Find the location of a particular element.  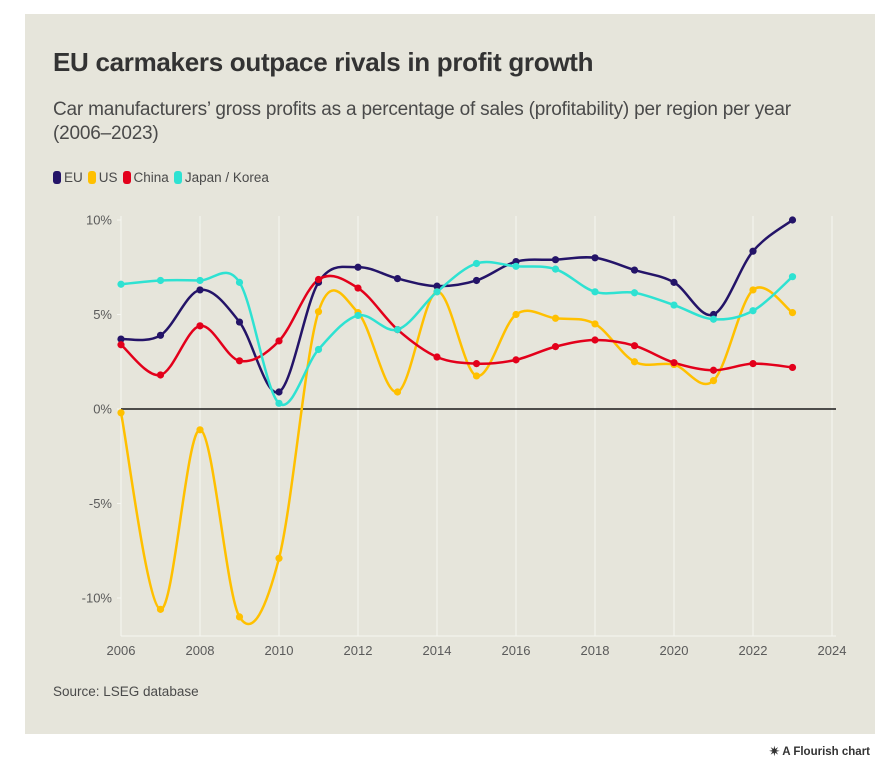

y-axis: 10% 5% 0% -5% -10% is located at coordinates (101, 409).